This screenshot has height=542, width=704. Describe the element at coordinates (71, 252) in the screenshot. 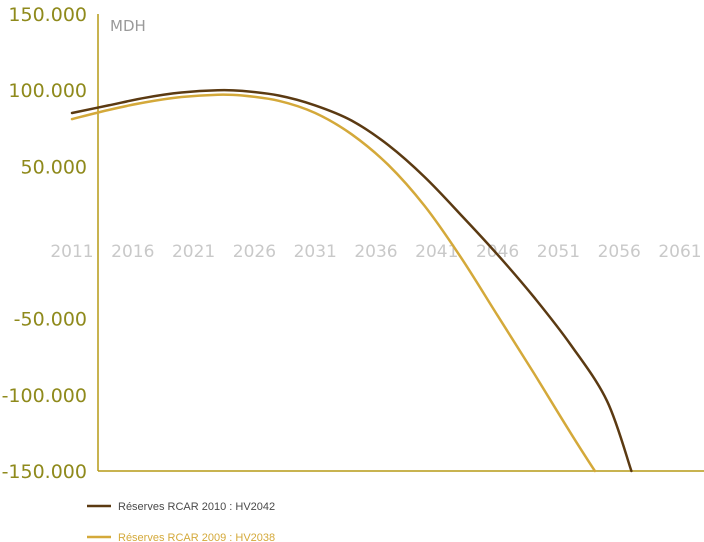

I see `x-tick-label: 2011` at that location.